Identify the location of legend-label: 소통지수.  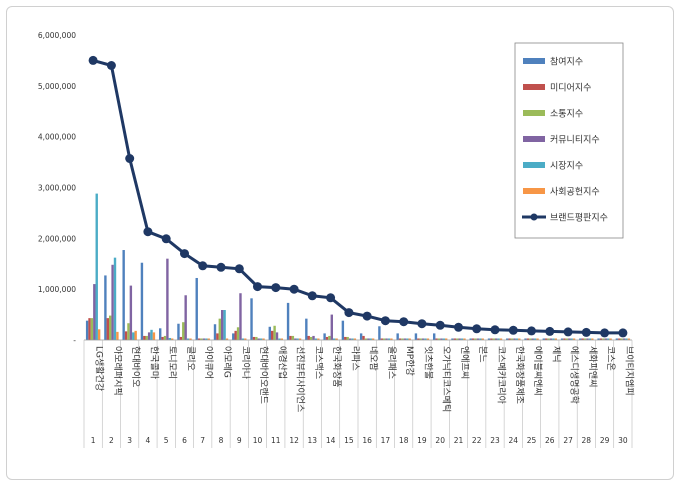
(566, 114).